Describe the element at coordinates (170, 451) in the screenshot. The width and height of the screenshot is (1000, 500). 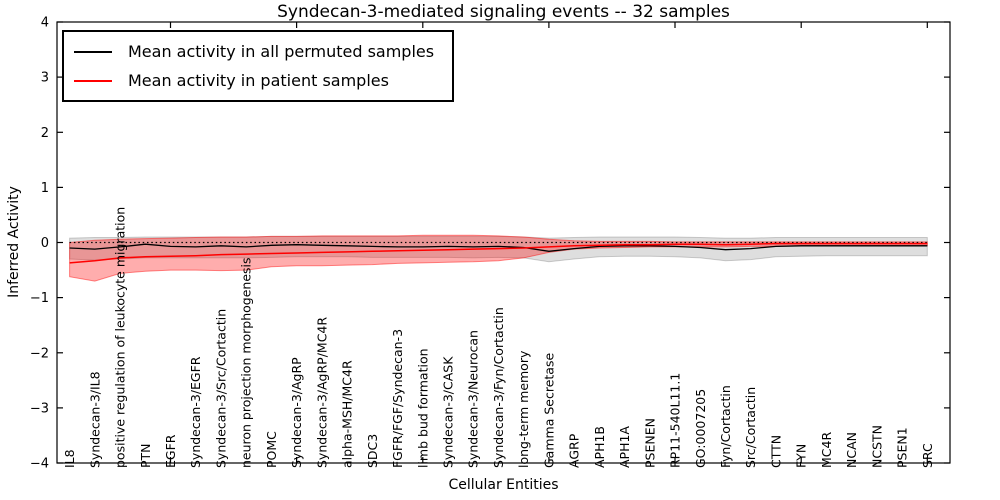
I see `x-category-label: EGFR` at that location.